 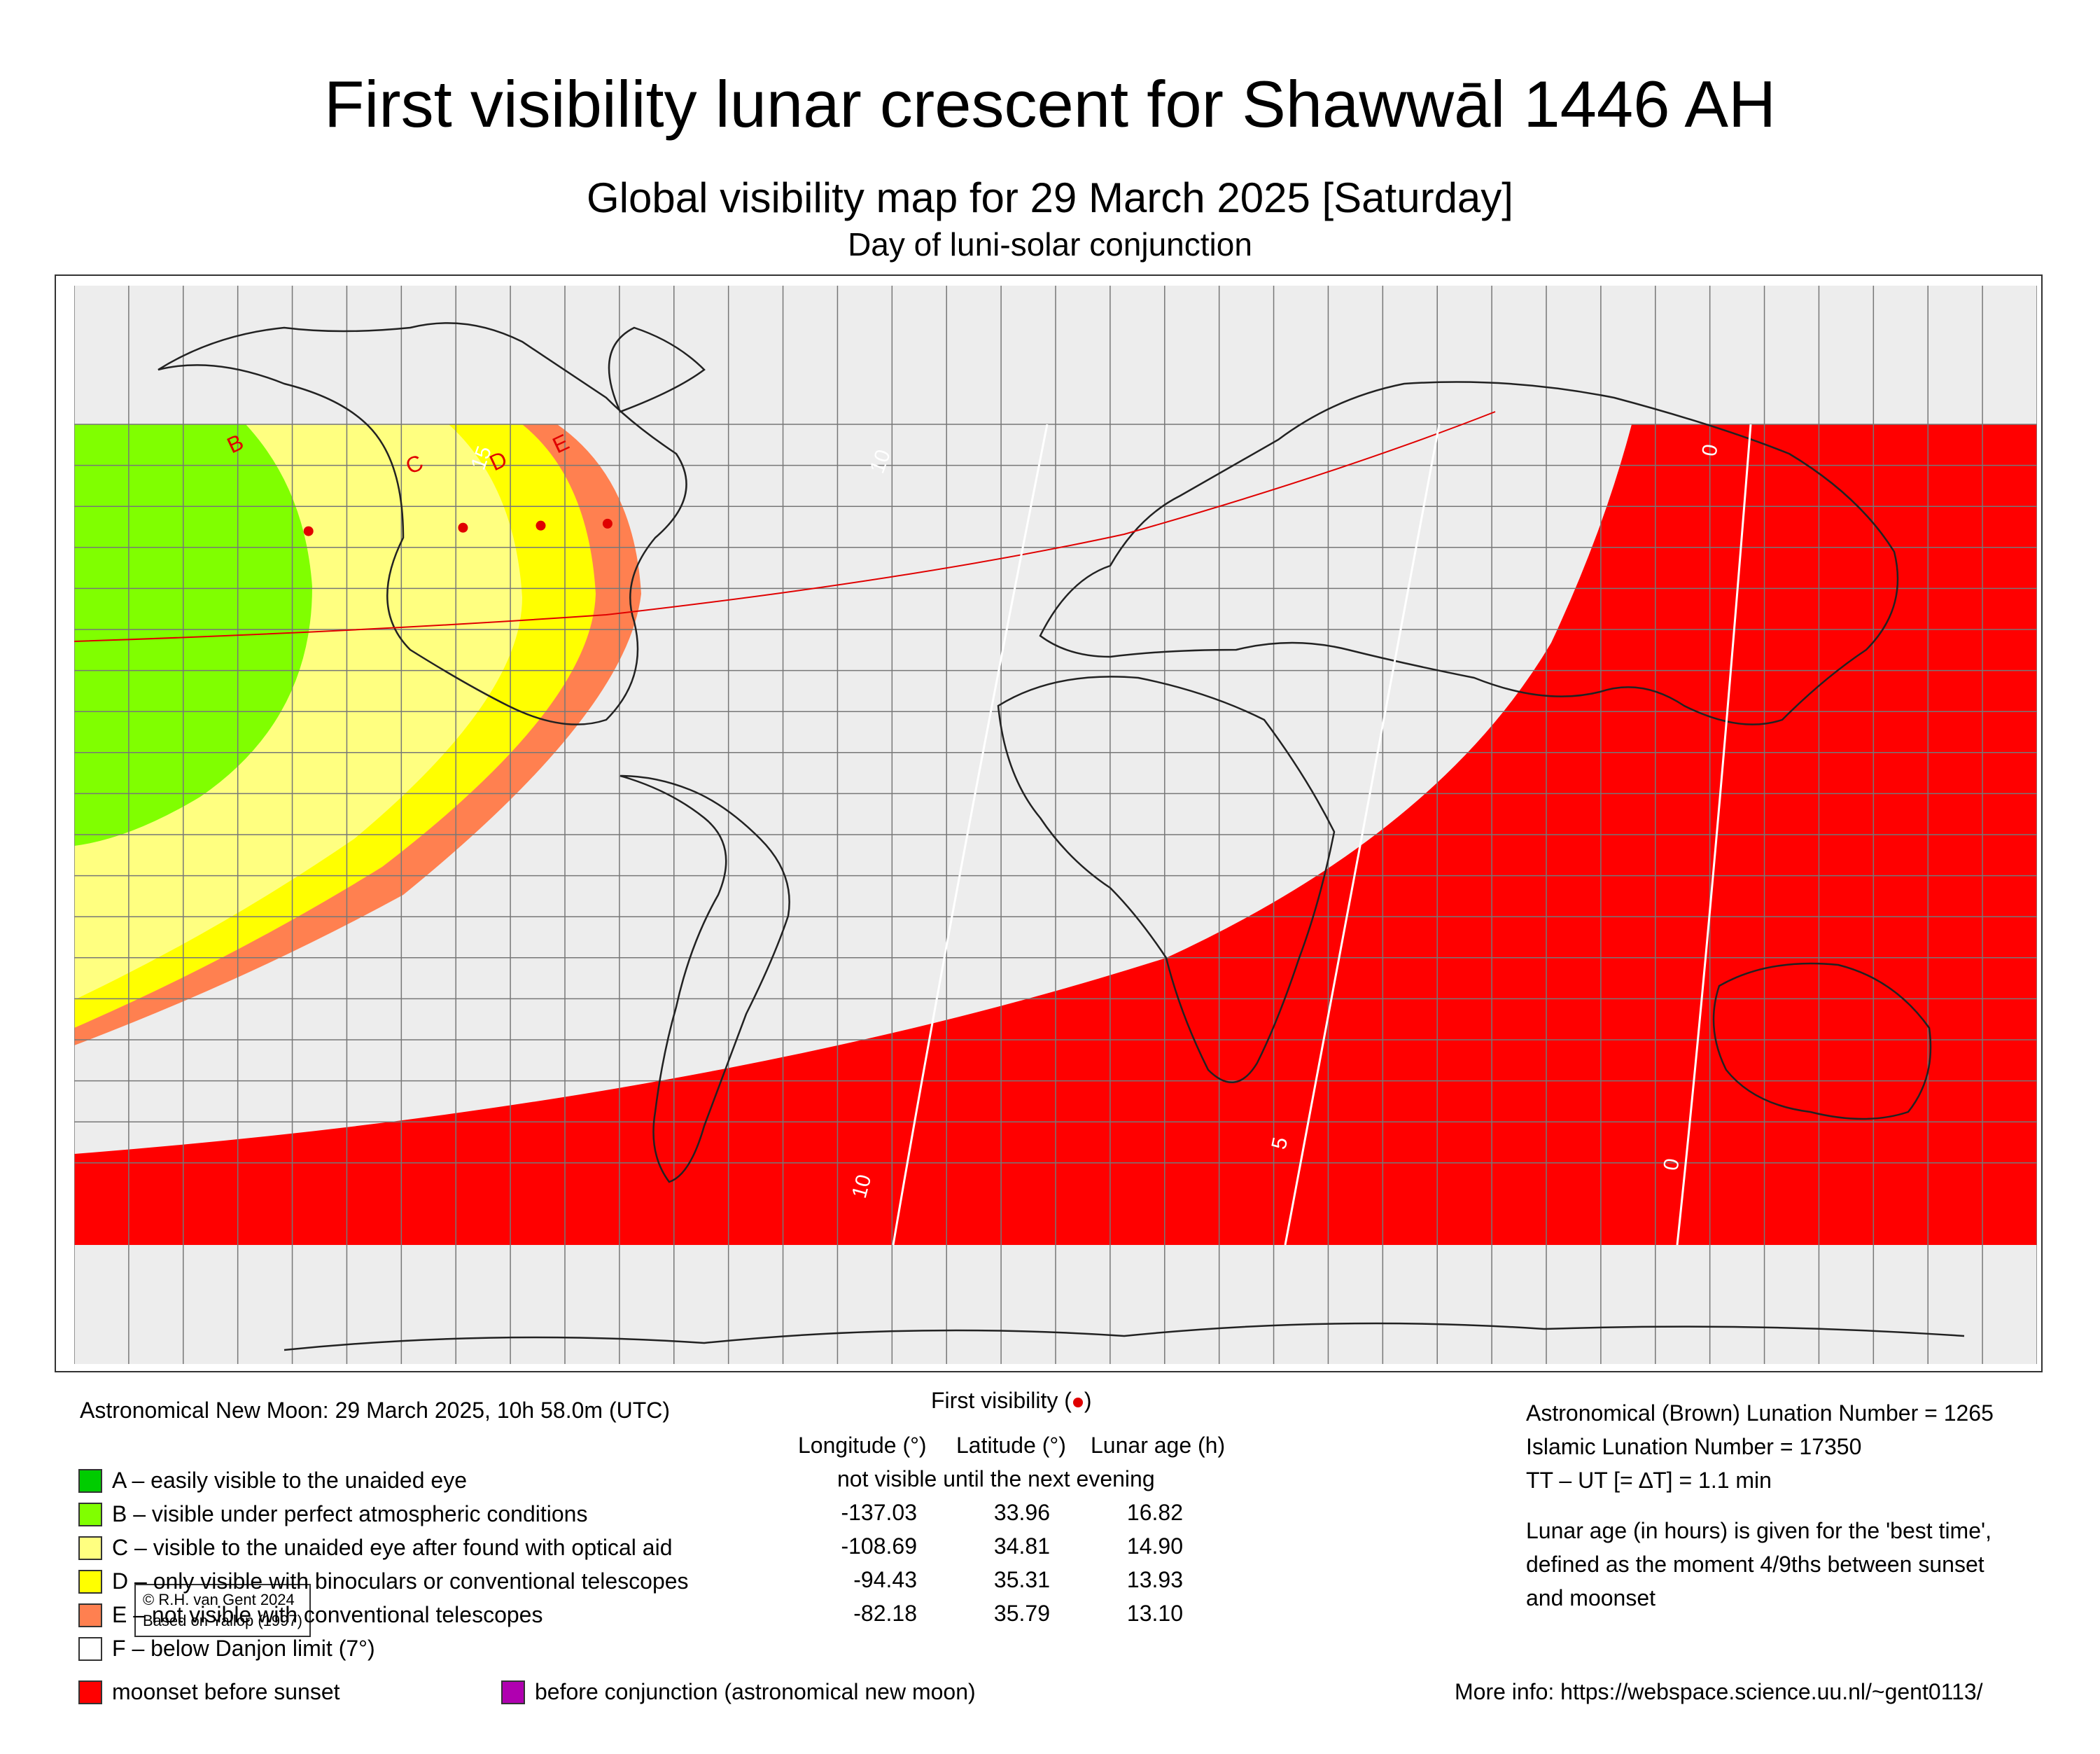 I want to click on first-visibility-dot-icon, so click(x=1077, y=1402).